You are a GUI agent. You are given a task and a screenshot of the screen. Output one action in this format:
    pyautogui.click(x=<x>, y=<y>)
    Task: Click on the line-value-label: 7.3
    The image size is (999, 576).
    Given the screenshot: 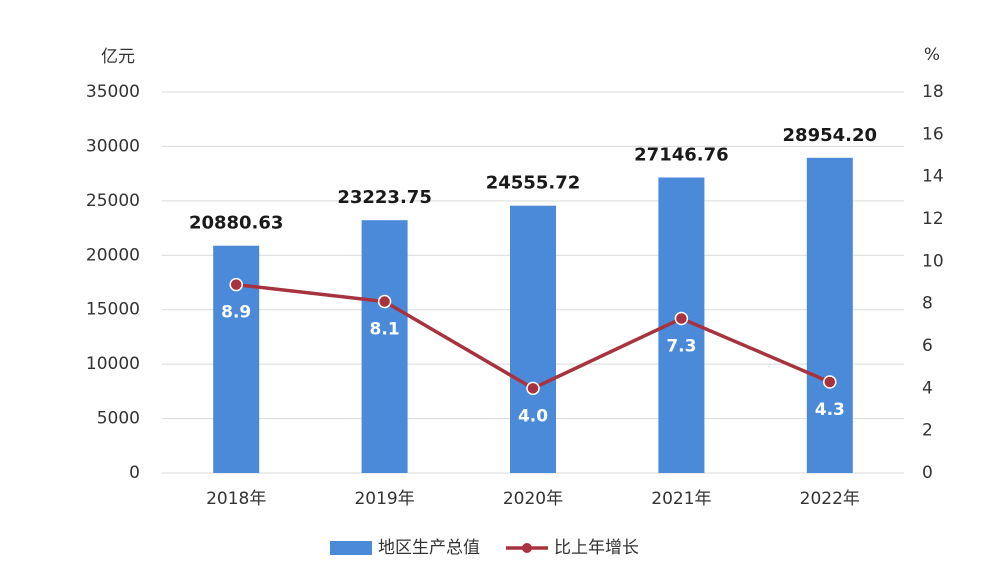 What is the action you would take?
    pyautogui.click(x=681, y=346)
    